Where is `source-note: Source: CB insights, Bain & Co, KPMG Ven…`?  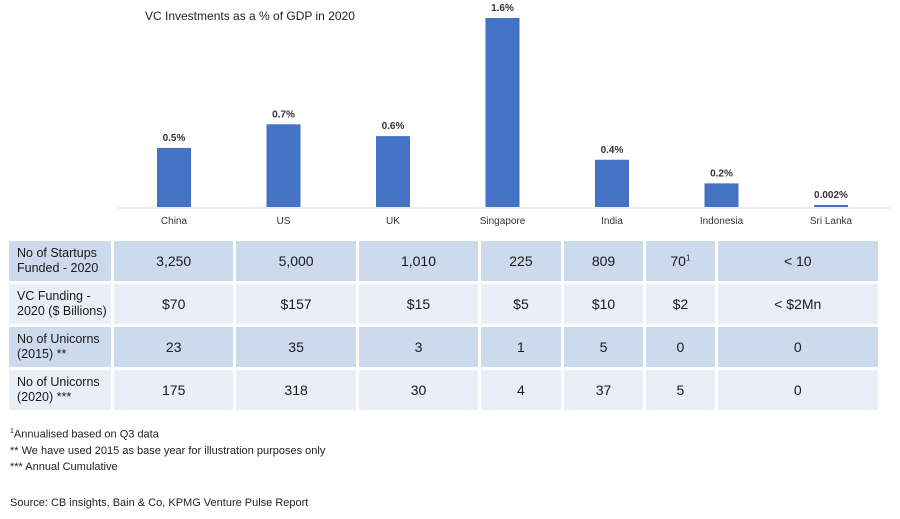
source-note: Source: CB insights, Bain & Co, KPMG Ven… is located at coordinates (159, 503).